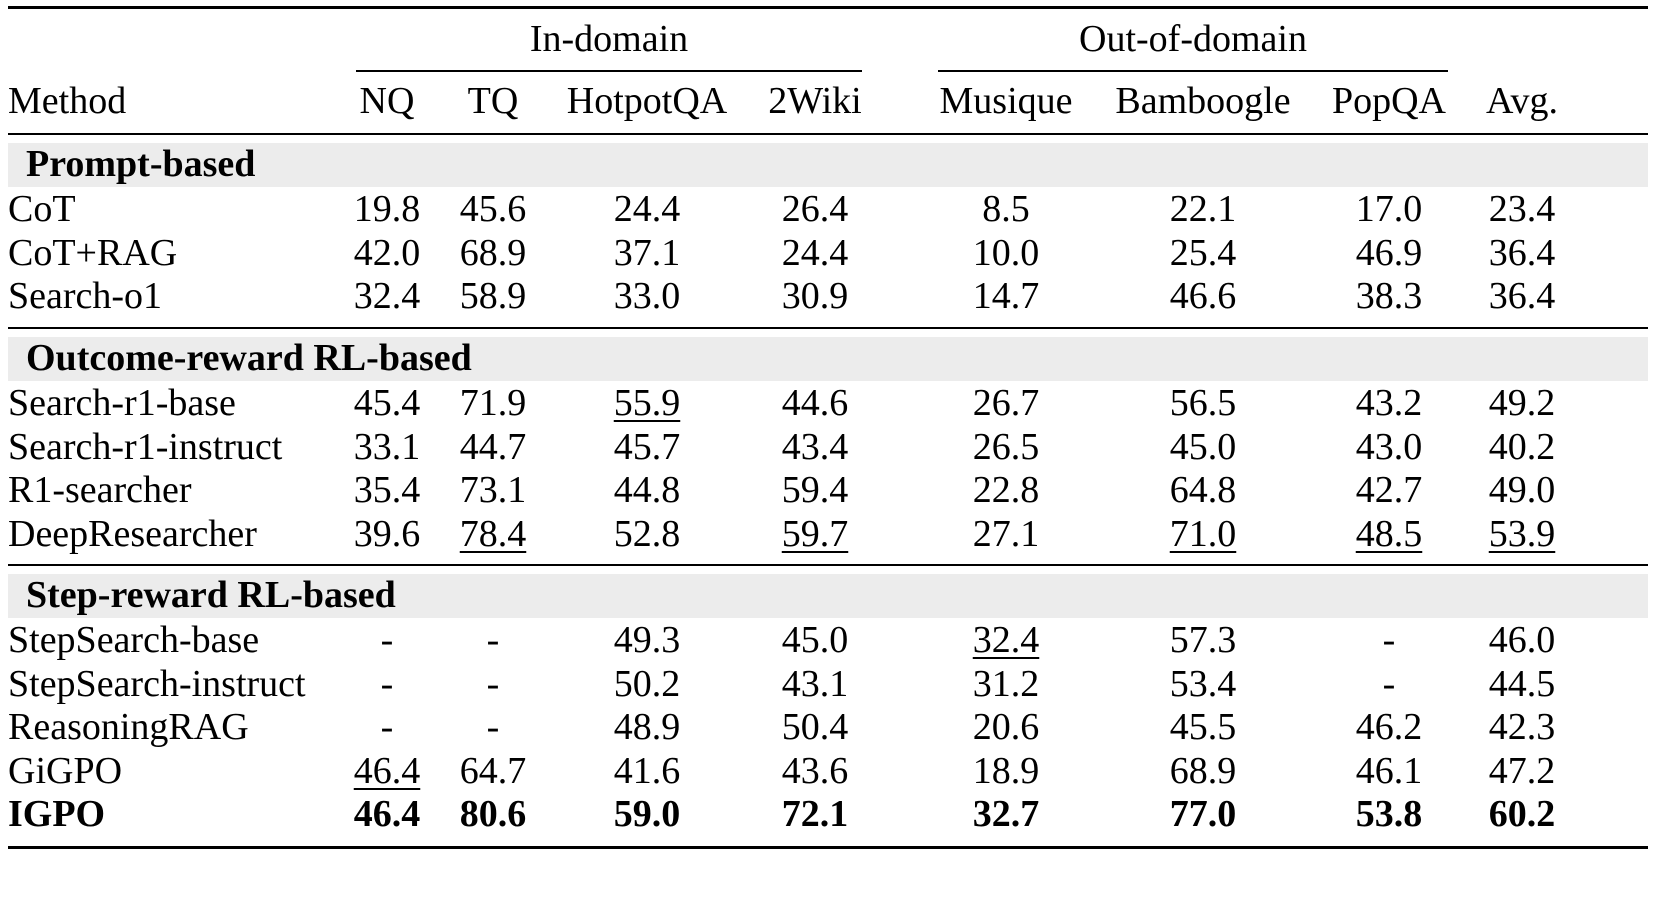 The width and height of the screenshot is (1656, 904). Describe the element at coordinates (1522, 101) in the screenshot. I see `column-header-avg: Avg.` at that location.